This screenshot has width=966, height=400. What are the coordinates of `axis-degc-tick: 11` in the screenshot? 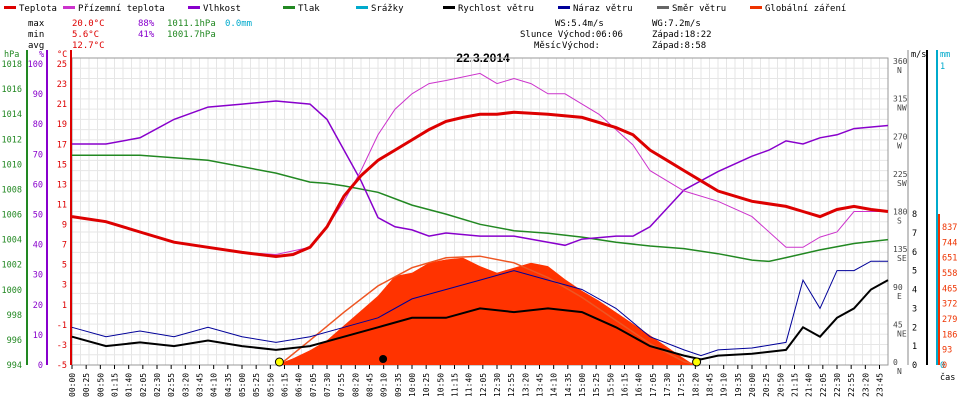 It's located at (62, 205).